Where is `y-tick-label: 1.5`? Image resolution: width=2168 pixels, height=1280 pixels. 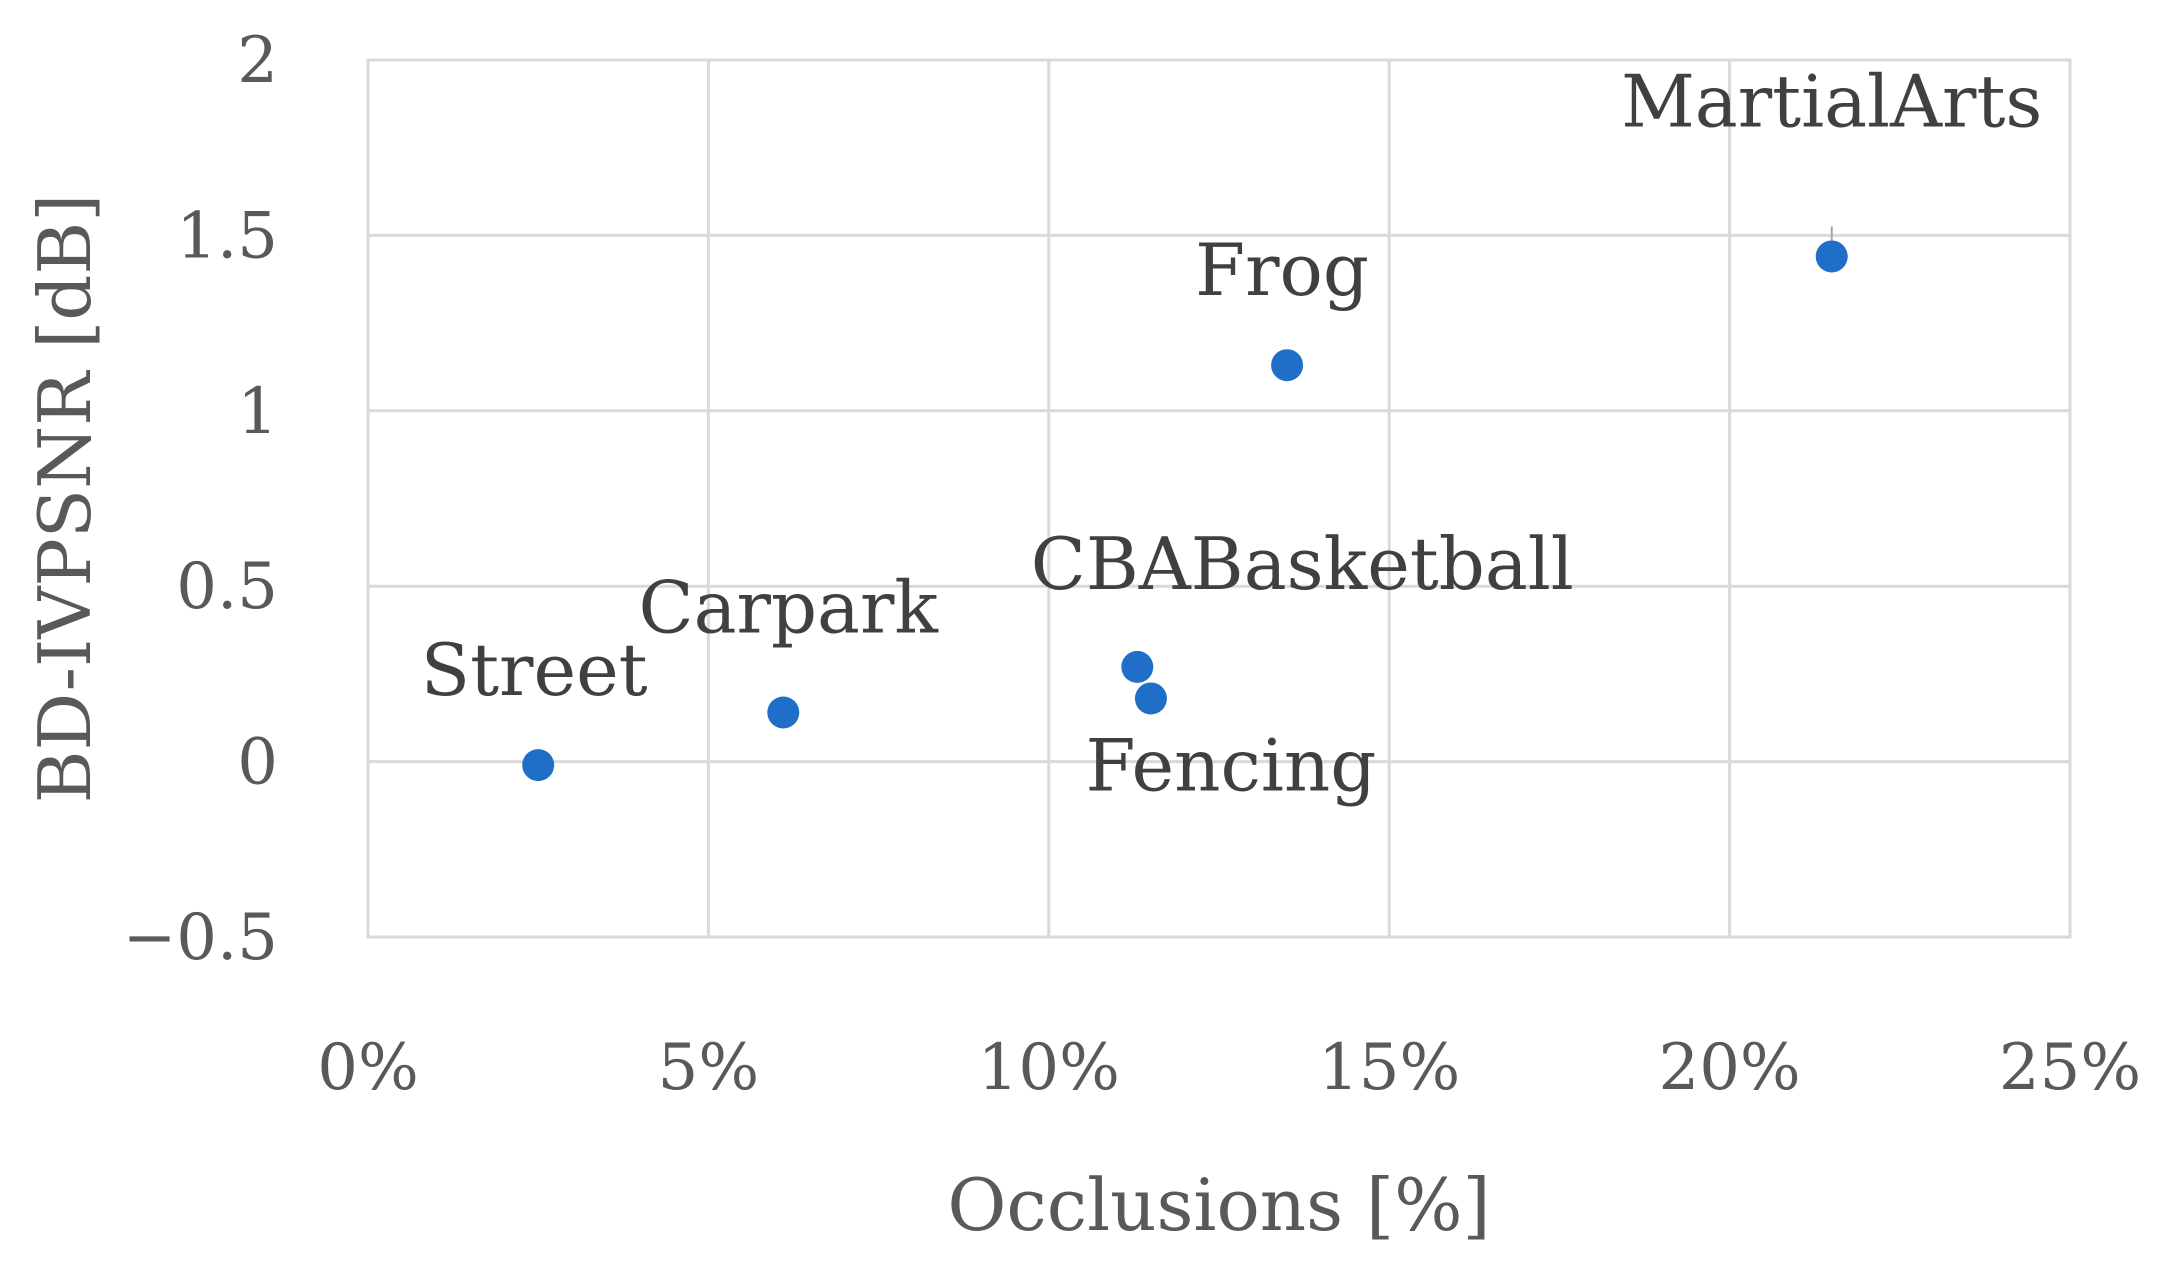
y-tick-label: 1.5 is located at coordinates (227, 236).